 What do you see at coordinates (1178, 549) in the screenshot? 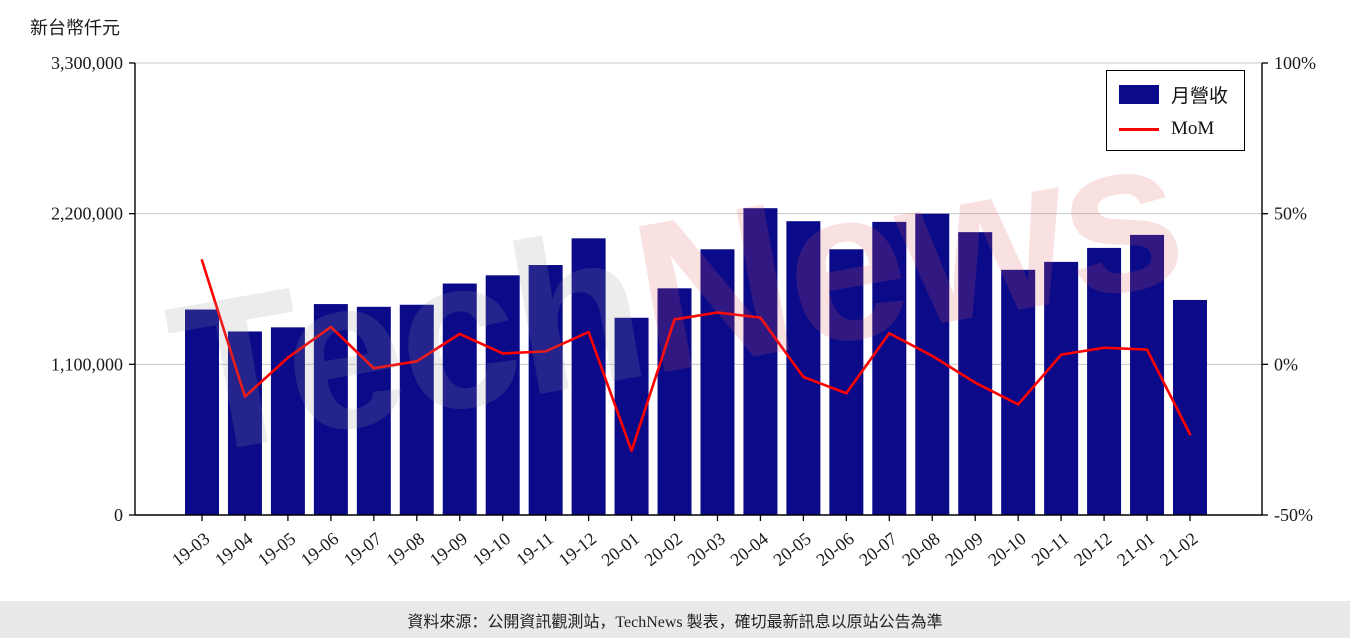
I see `x-tick-label: 21-02` at bounding box center [1178, 549].